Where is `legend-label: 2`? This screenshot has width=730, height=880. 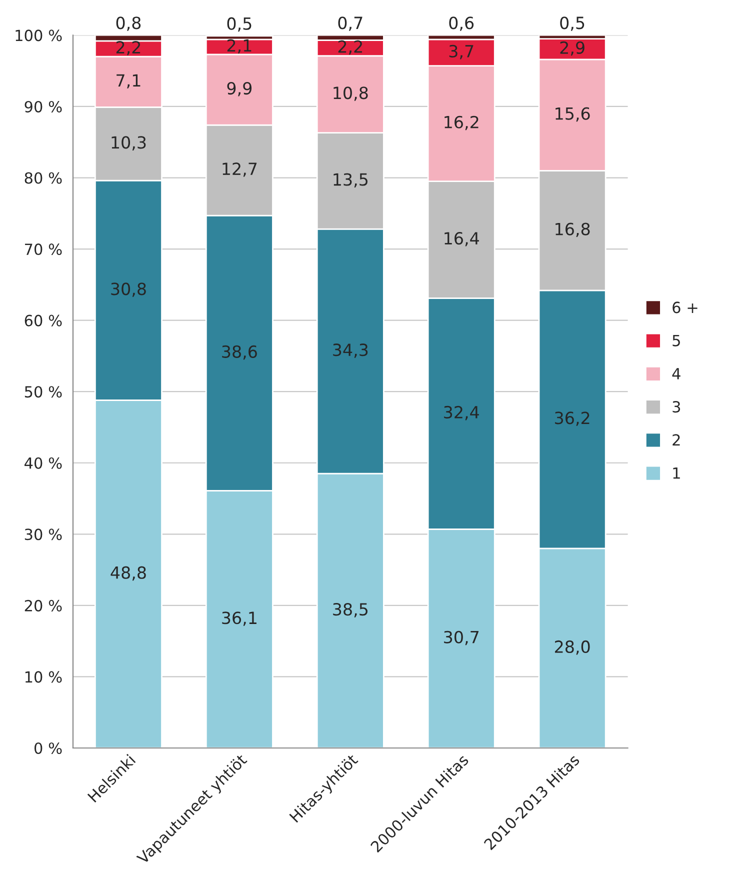
legend-label: 2 is located at coordinates (676, 440).